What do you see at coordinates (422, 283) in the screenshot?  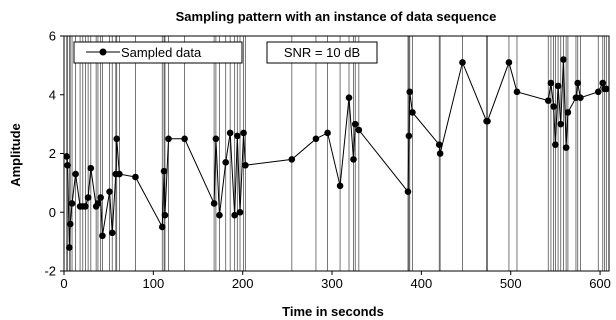 I see `x-tick-label: 400` at bounding box center [422, 283].